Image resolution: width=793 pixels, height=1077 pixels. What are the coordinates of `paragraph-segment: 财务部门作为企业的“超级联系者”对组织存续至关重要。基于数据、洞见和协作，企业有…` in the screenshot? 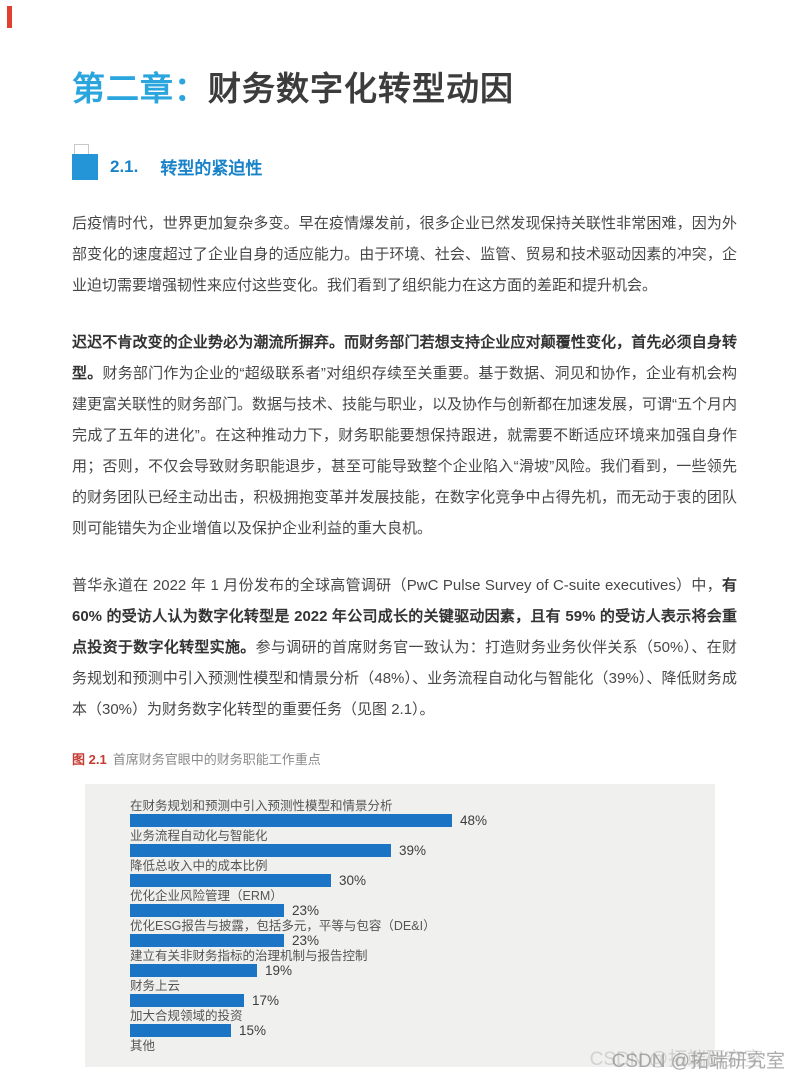 It's located at (404, 450).